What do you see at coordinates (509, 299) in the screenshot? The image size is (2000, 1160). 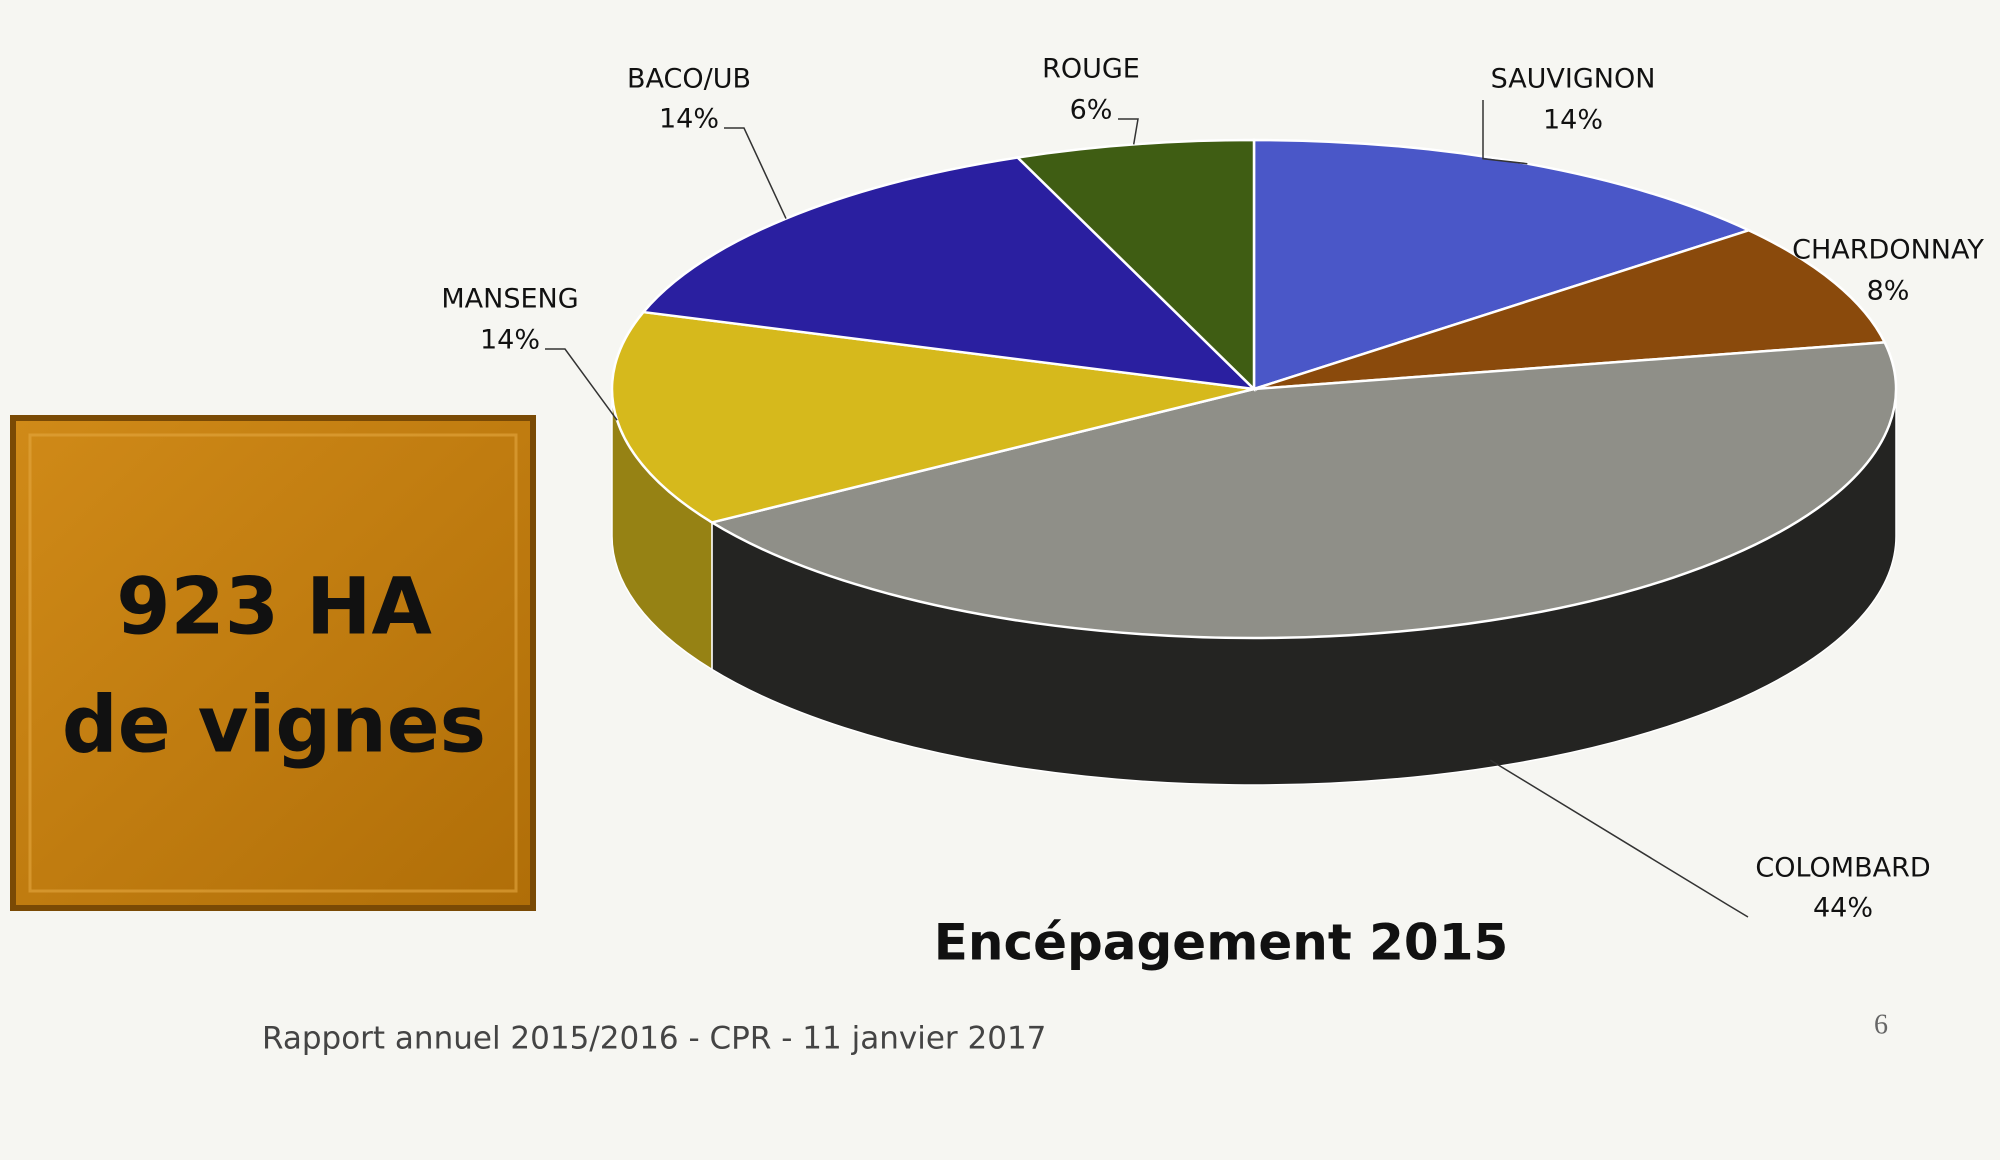 I see `slice-label: MANSENG` at bounding box center [509, 299].